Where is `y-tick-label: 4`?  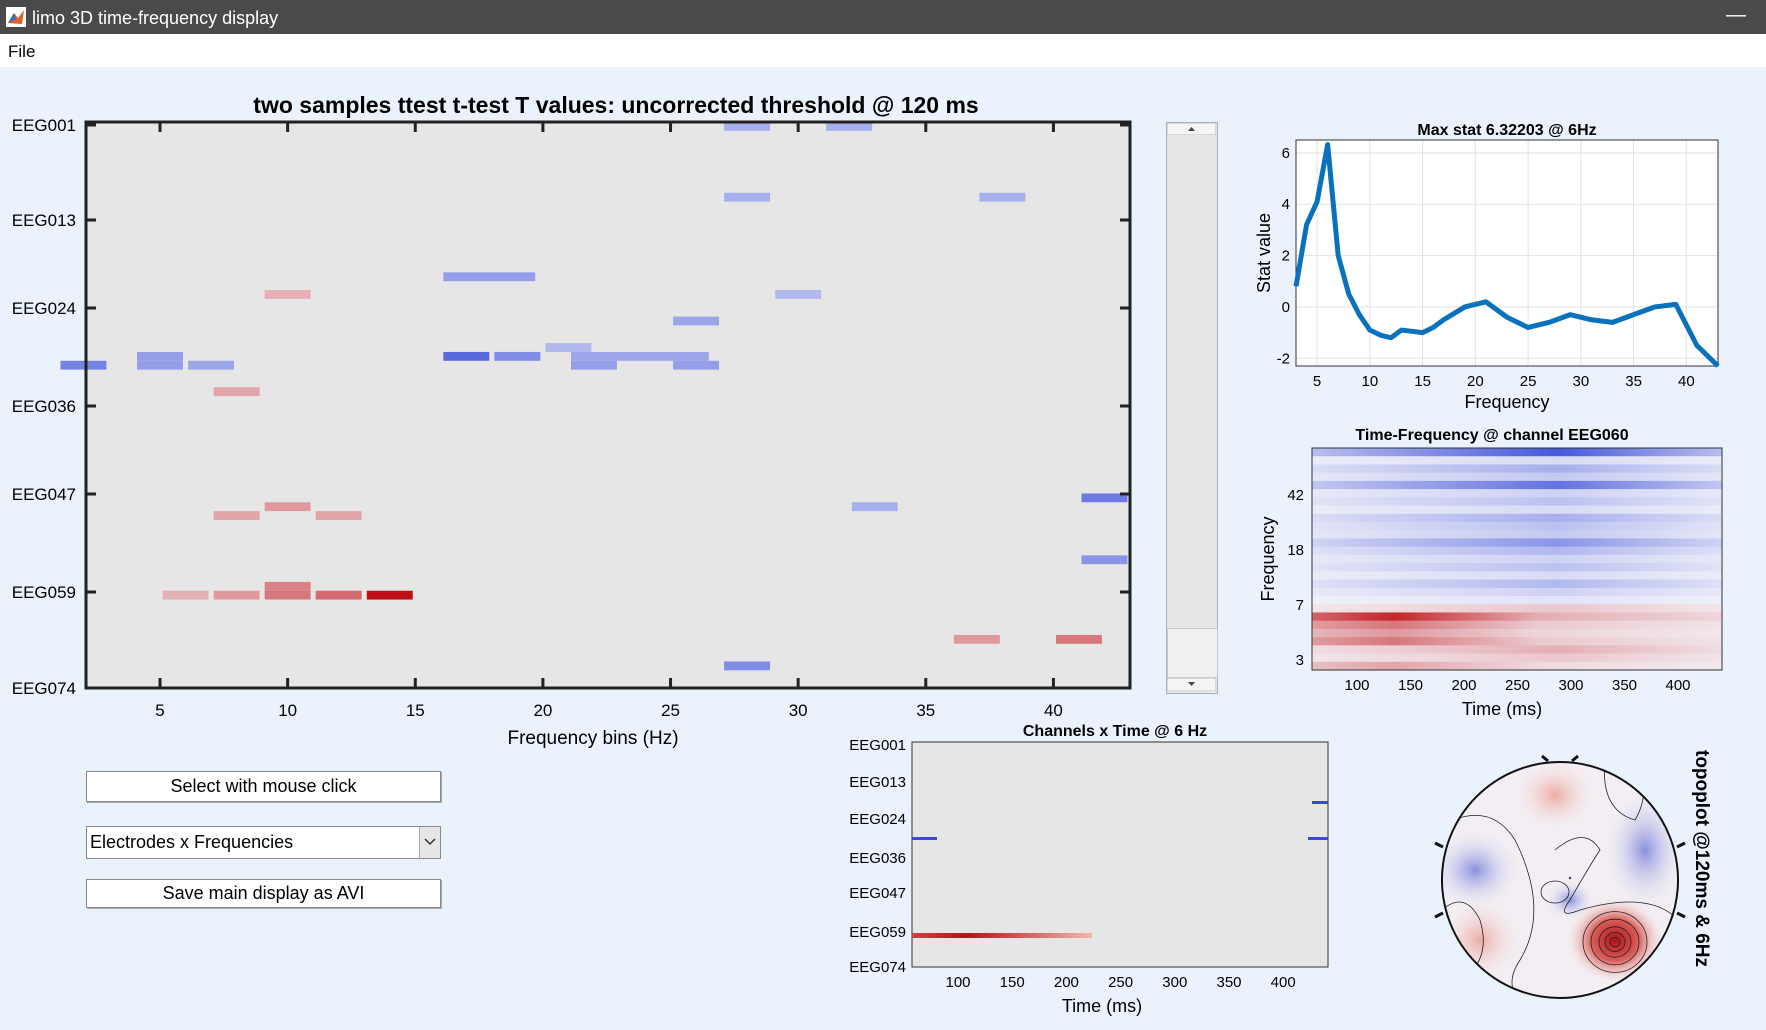 y-tick-label: 4 is located at coordinates (1286, 204).